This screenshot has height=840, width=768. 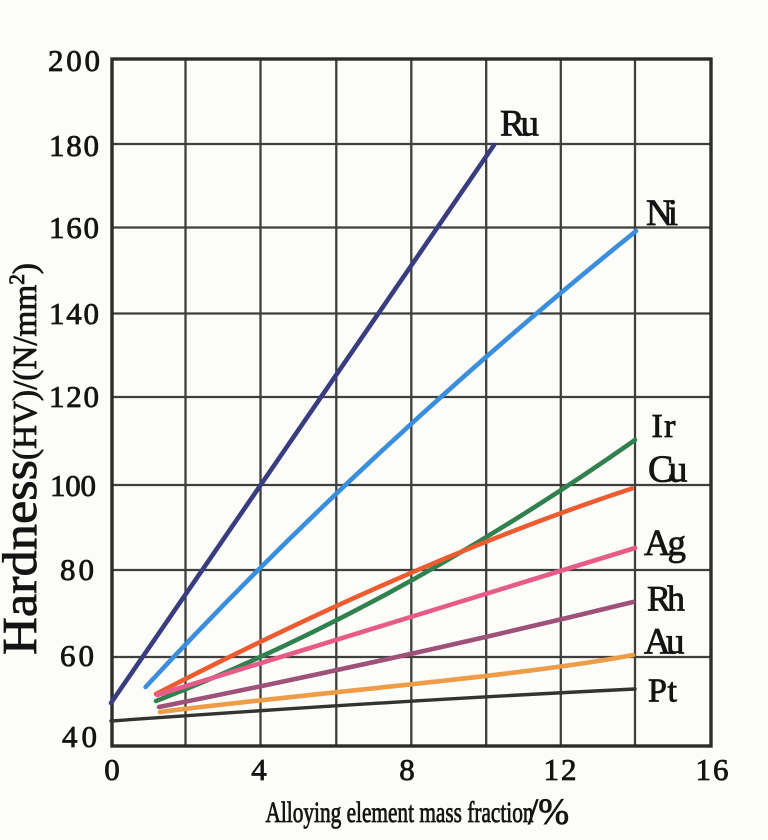 I want to click on svg-text: Ir, so click(x=664, y=426).